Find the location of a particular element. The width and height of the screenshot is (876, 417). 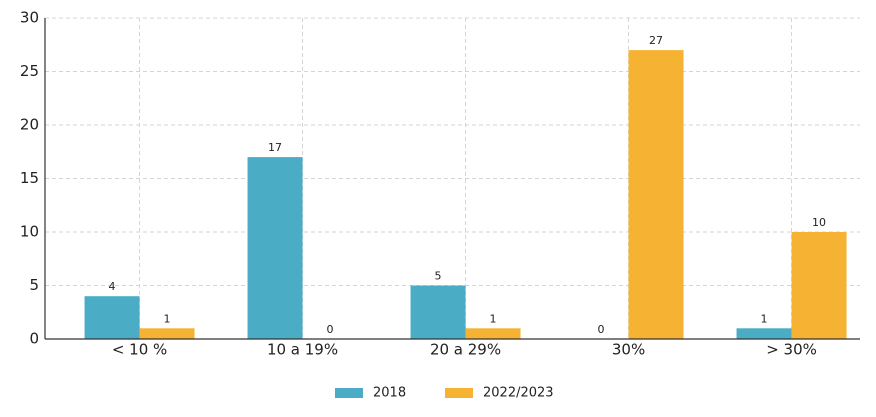

y-tick-label: 25 is located at coordinates (29, 71).